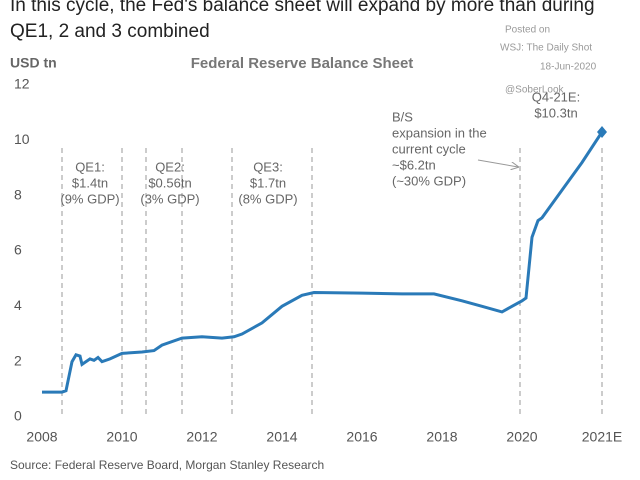 The image size is (640, 480). Describe the element at coordinates (602, 132) in the screenshot. I see `end-marker` at that location.